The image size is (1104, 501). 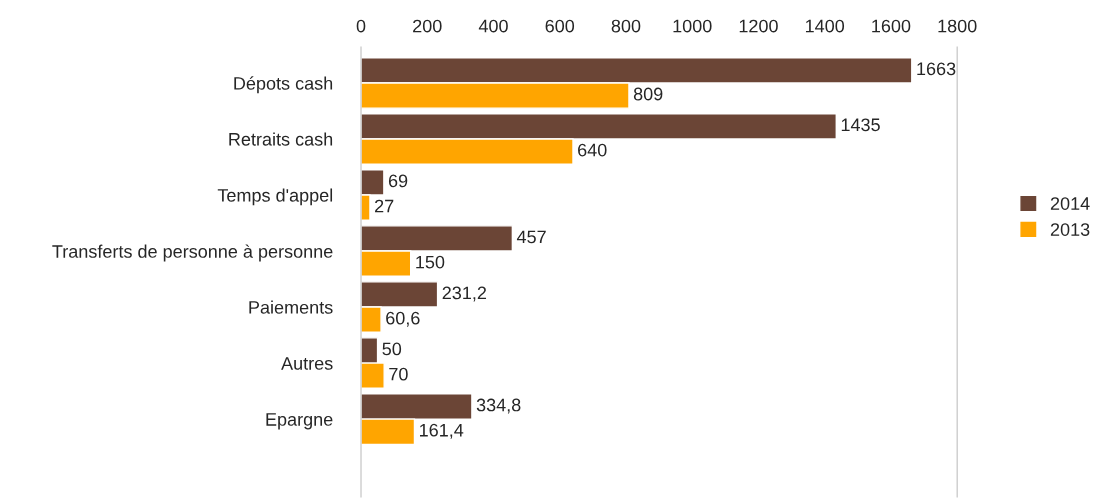 What do you see at coordinates (392, 349) in the screenshot?
I see `data-label: 50` at bounding box center [392, 349].